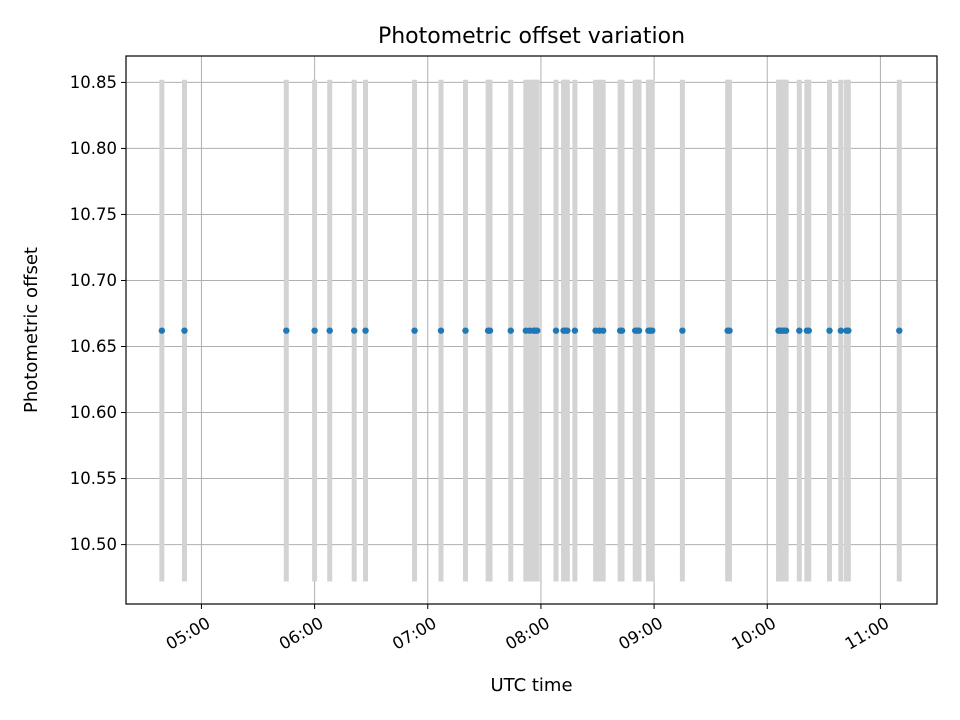 The height and width of the screenshot is (720, 960). What do you see at coordinates (531, 685) in the screenshot?
I see `x-axis-label: UTC time` at bounding box center [531, 685].